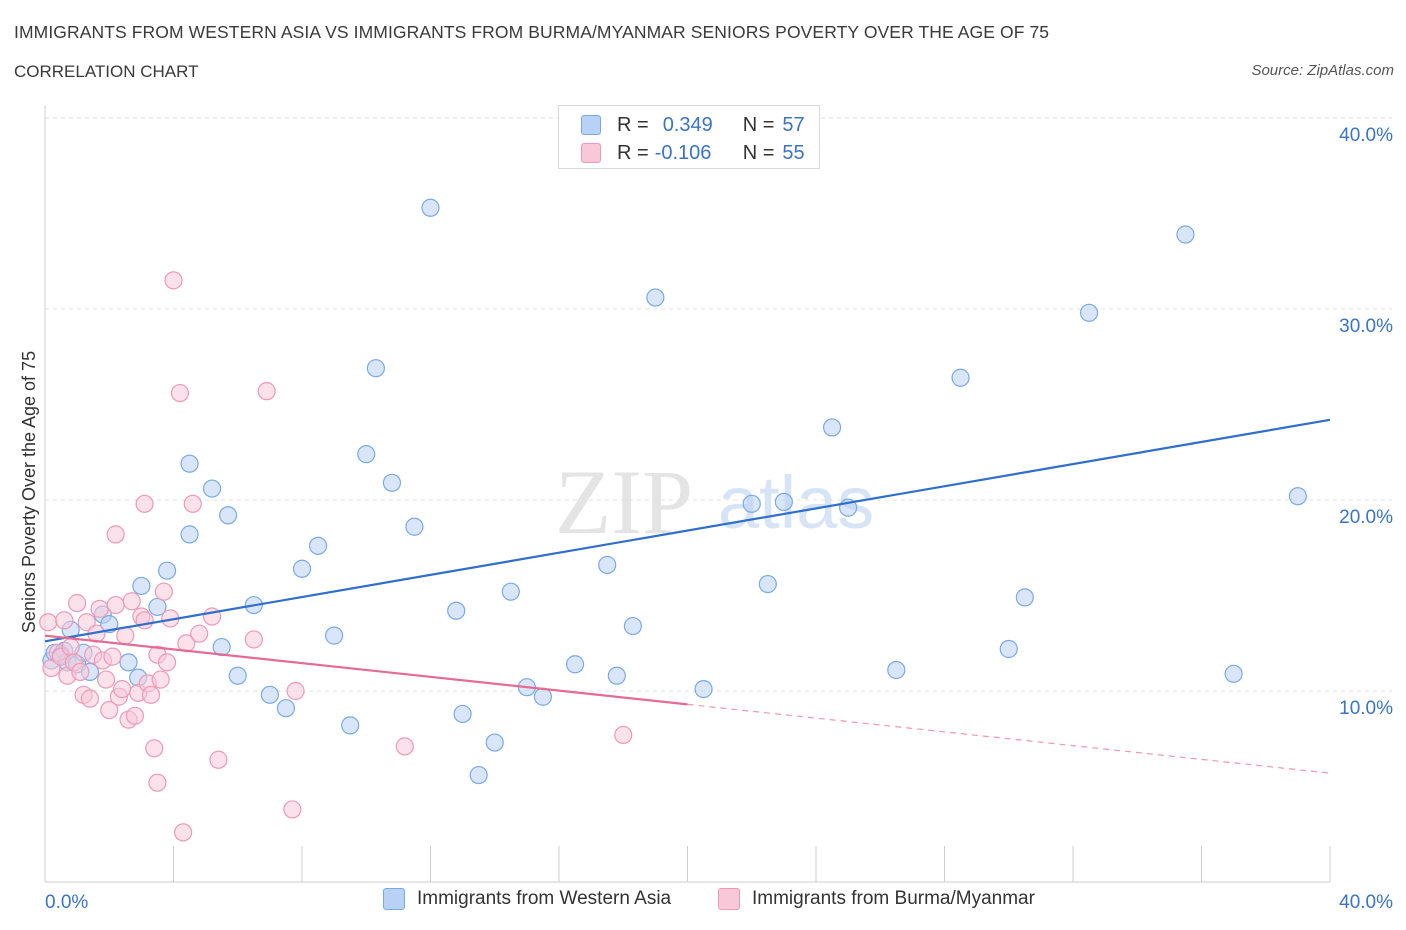 This screenshot has height=930, width=1406. What do you see at coordinates (1366, 708) in the screenshot?
I see `y-tick-label: 10.0%` at bounding box center [1366, 708].